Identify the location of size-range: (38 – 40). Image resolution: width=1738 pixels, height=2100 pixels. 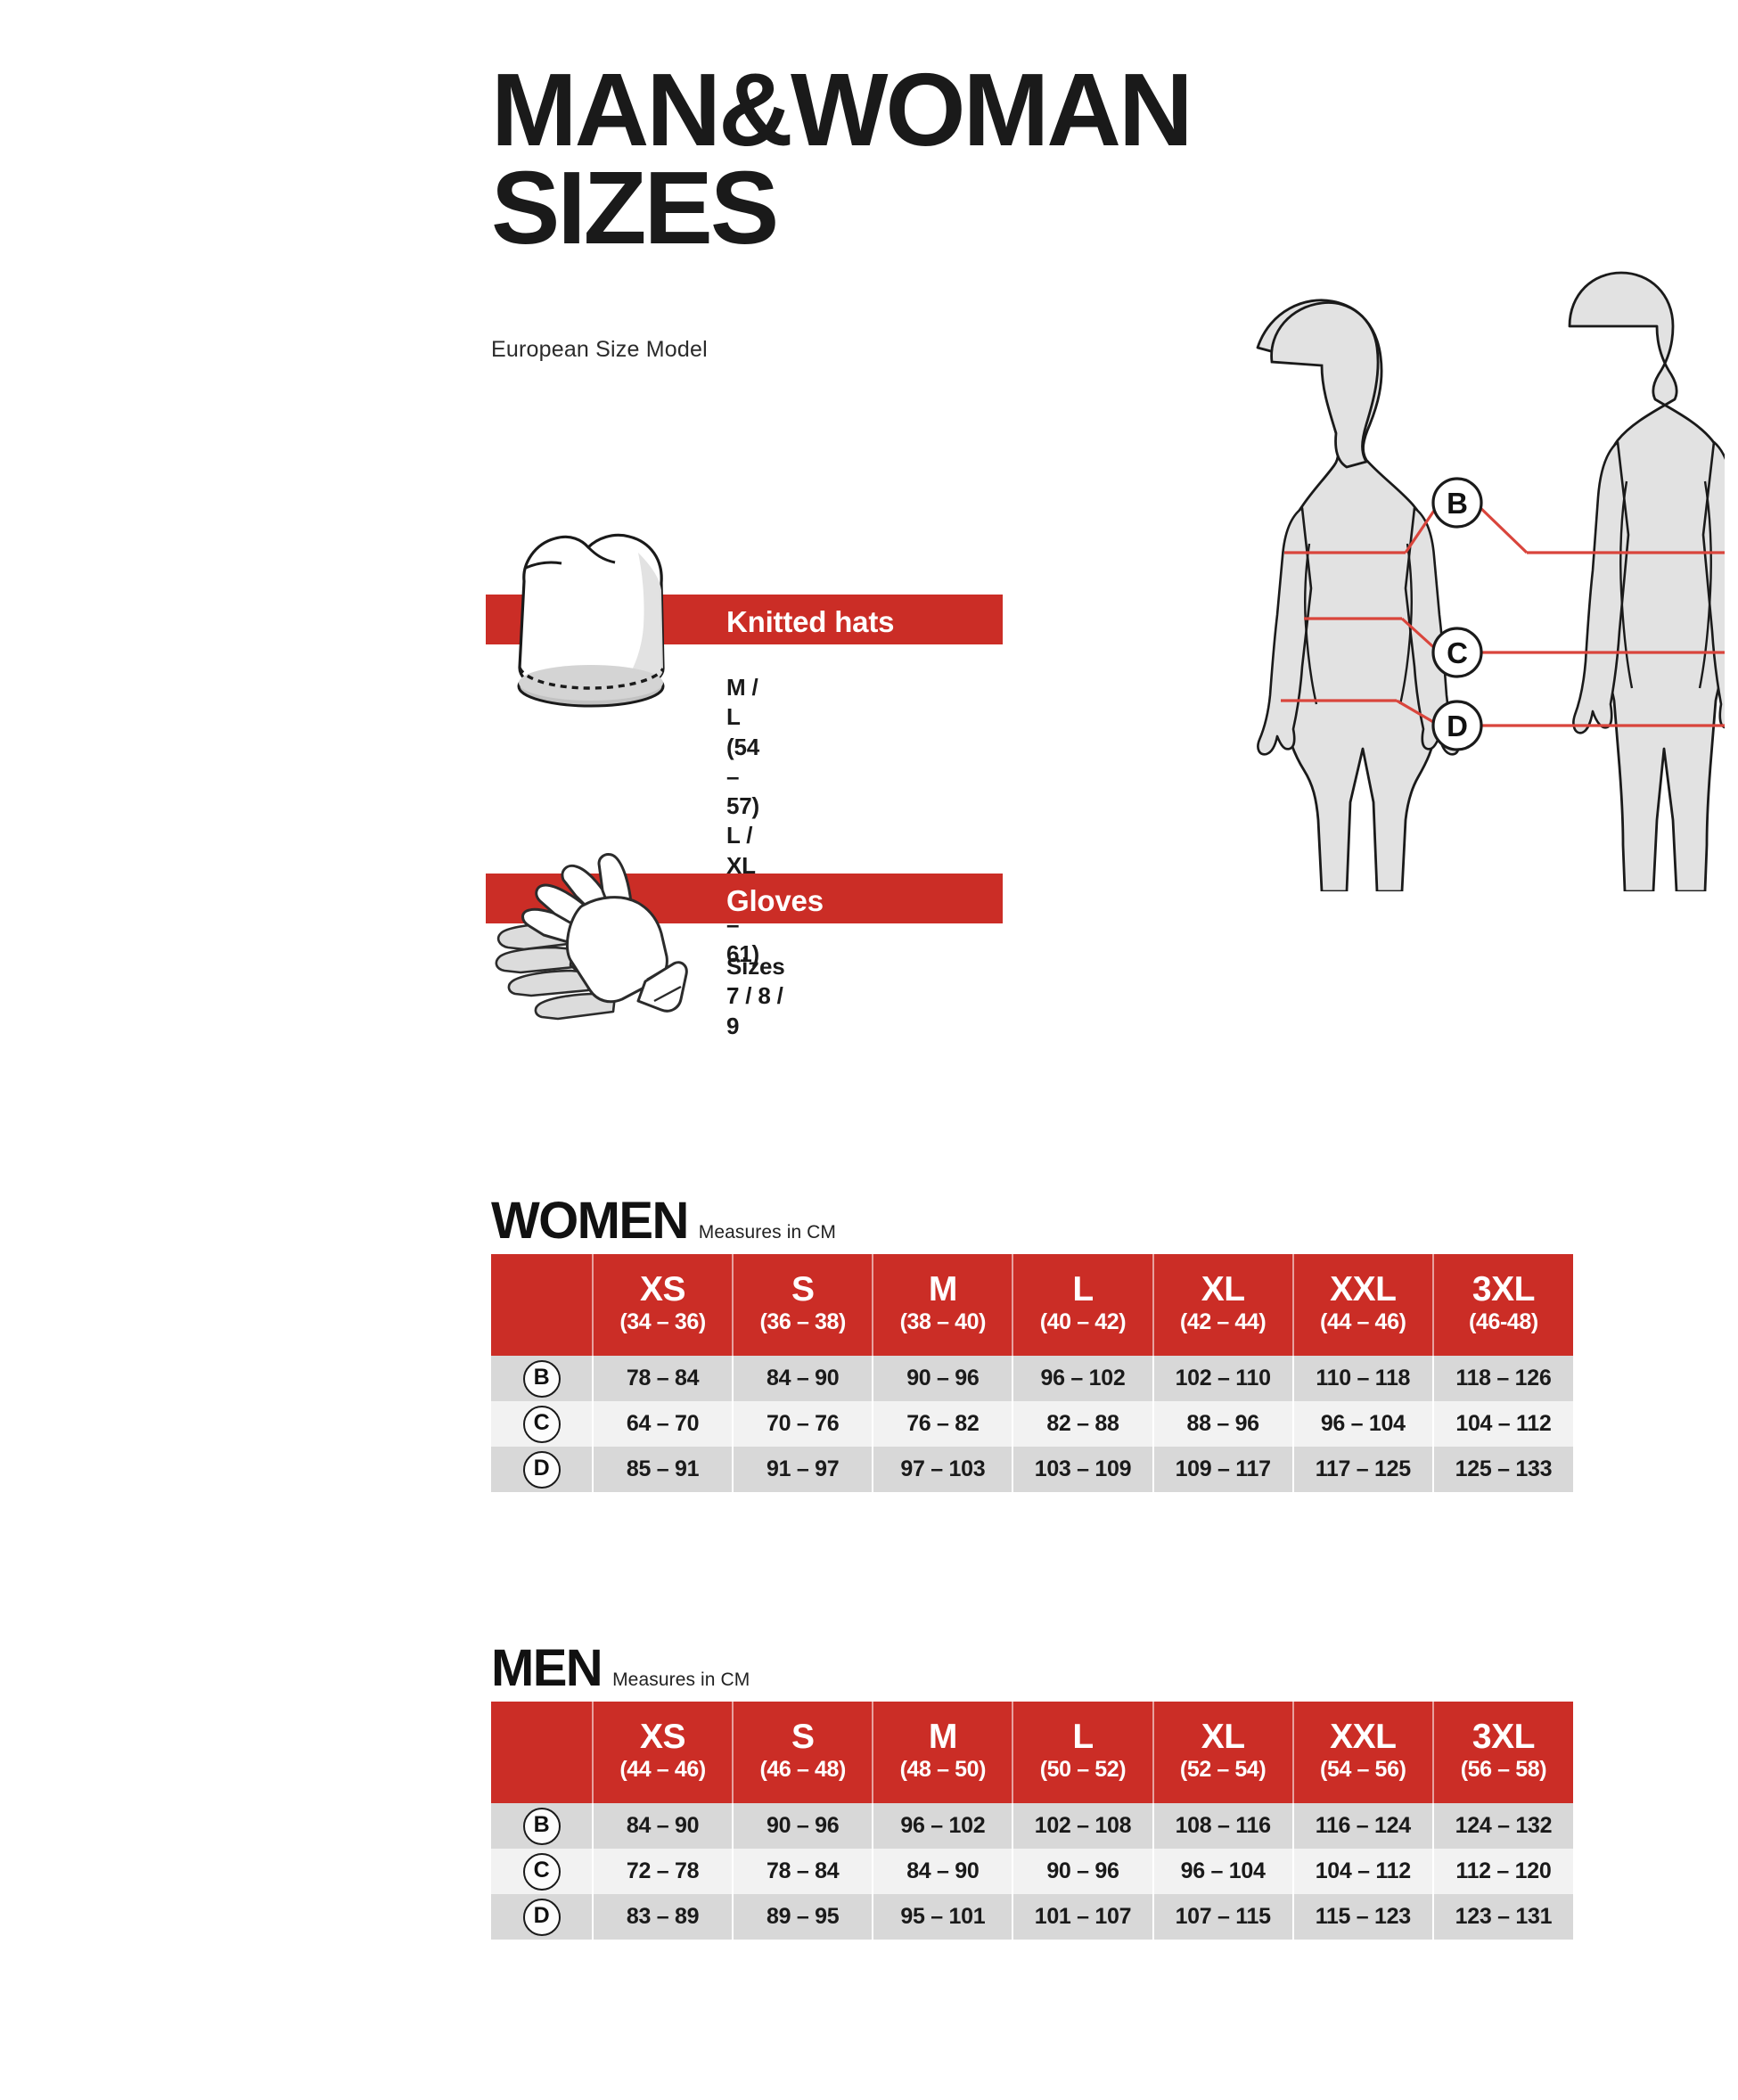
(943, 1321).